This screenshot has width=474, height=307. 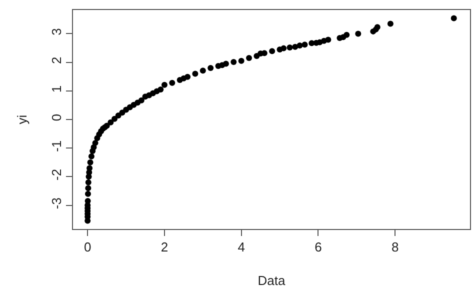 I want to click on y-tick-label: -2, so click(x=56, y=174).